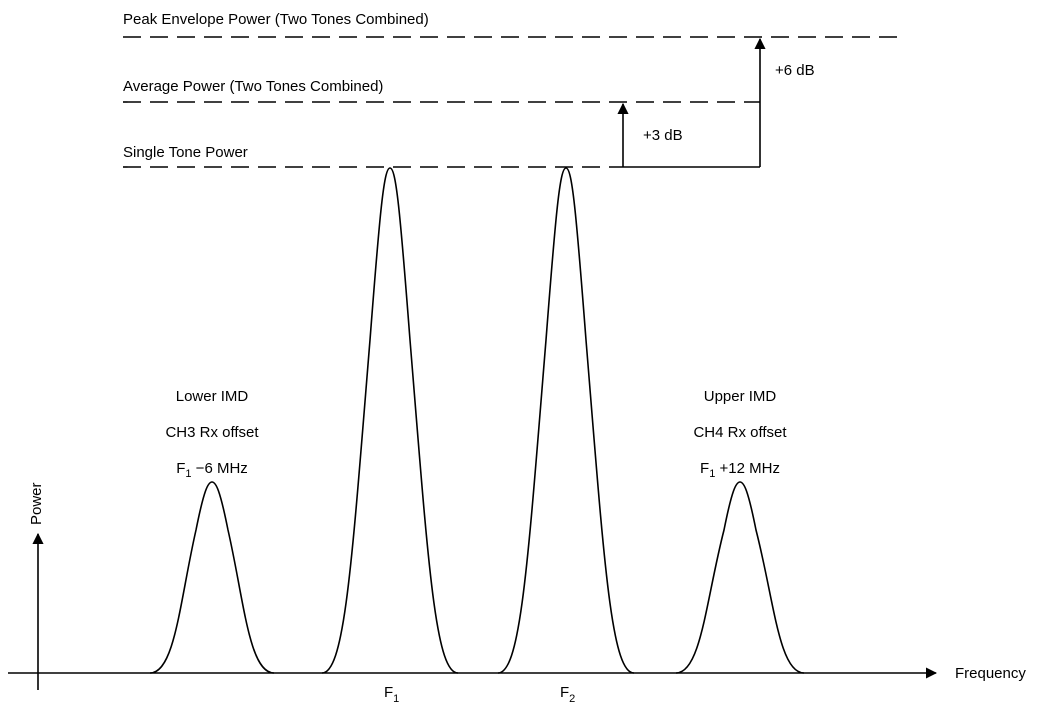 The height and width of the screenshot is (707, 1040). What do you see at coordinates (740, 396) in the screenshot?
I see `upper-imd-label: Upper IMD` at bounding box center [740, 396].